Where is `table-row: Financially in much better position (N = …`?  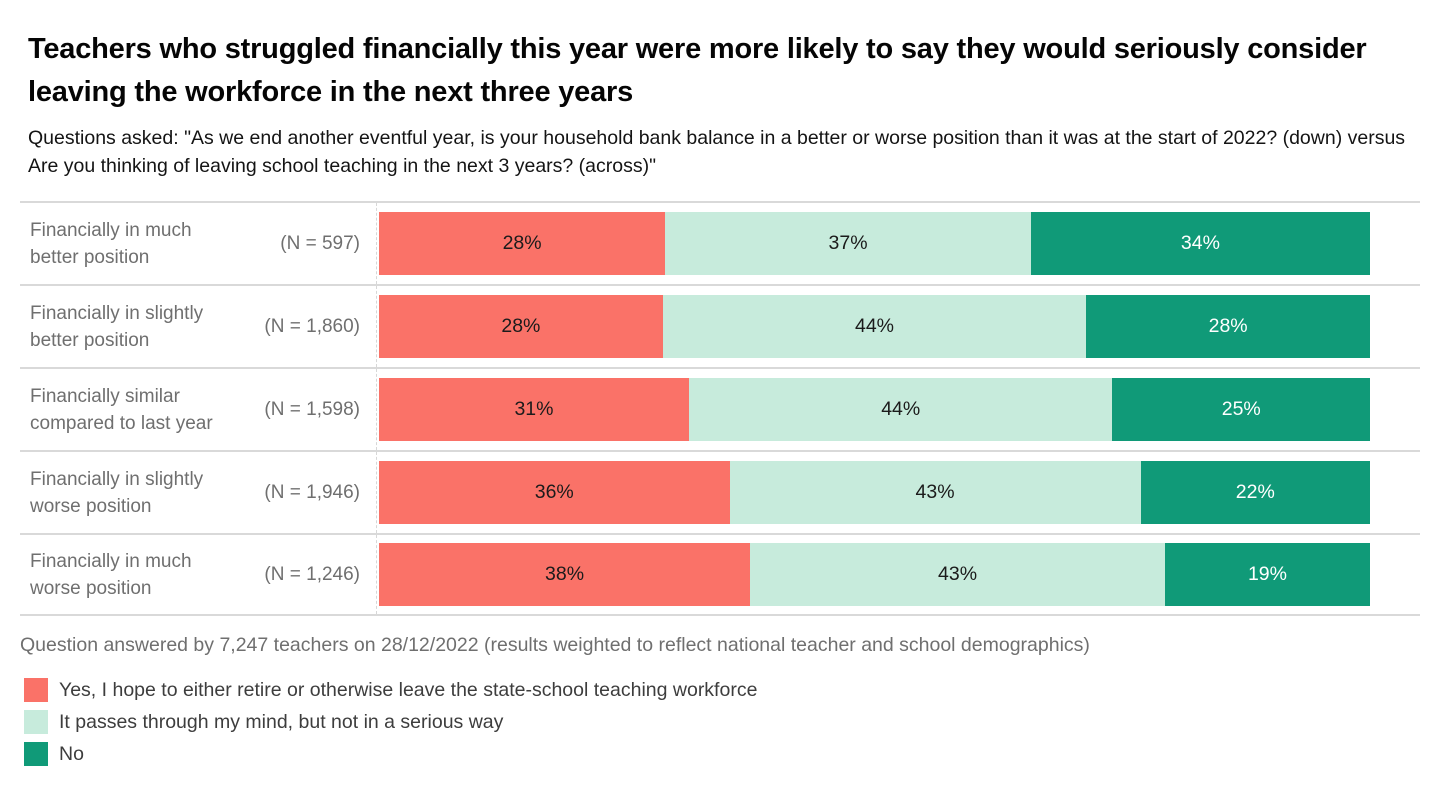
table-row: Financially in much better position (N = … is located at coordinates (720, 242).